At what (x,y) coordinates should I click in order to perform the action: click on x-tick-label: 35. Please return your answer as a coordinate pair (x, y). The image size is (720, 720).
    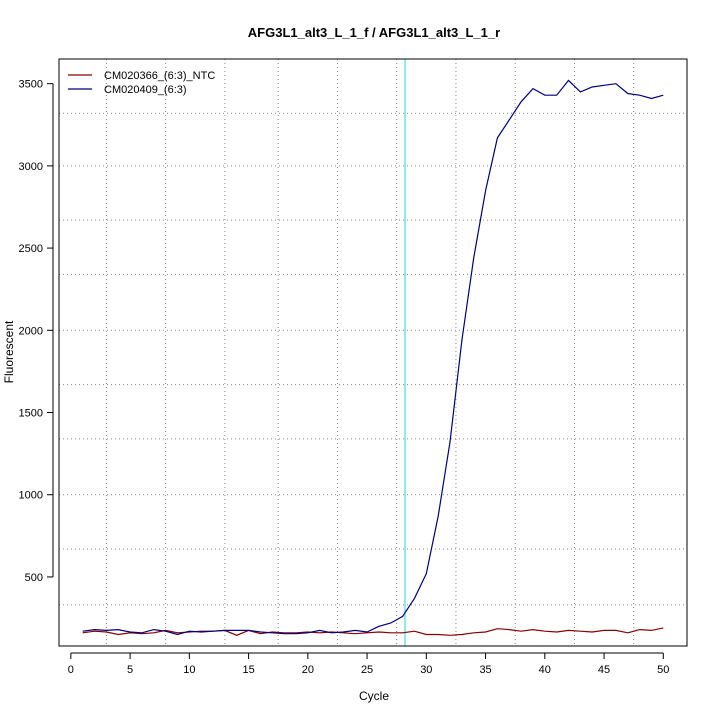
    Looking at the image, I should click on (485, 670).